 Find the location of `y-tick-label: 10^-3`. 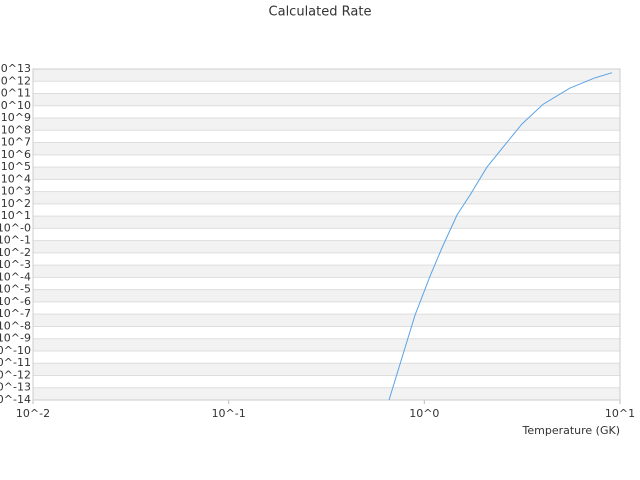

y-tick-label: 10^-3 is located at coordinates (15, 264).